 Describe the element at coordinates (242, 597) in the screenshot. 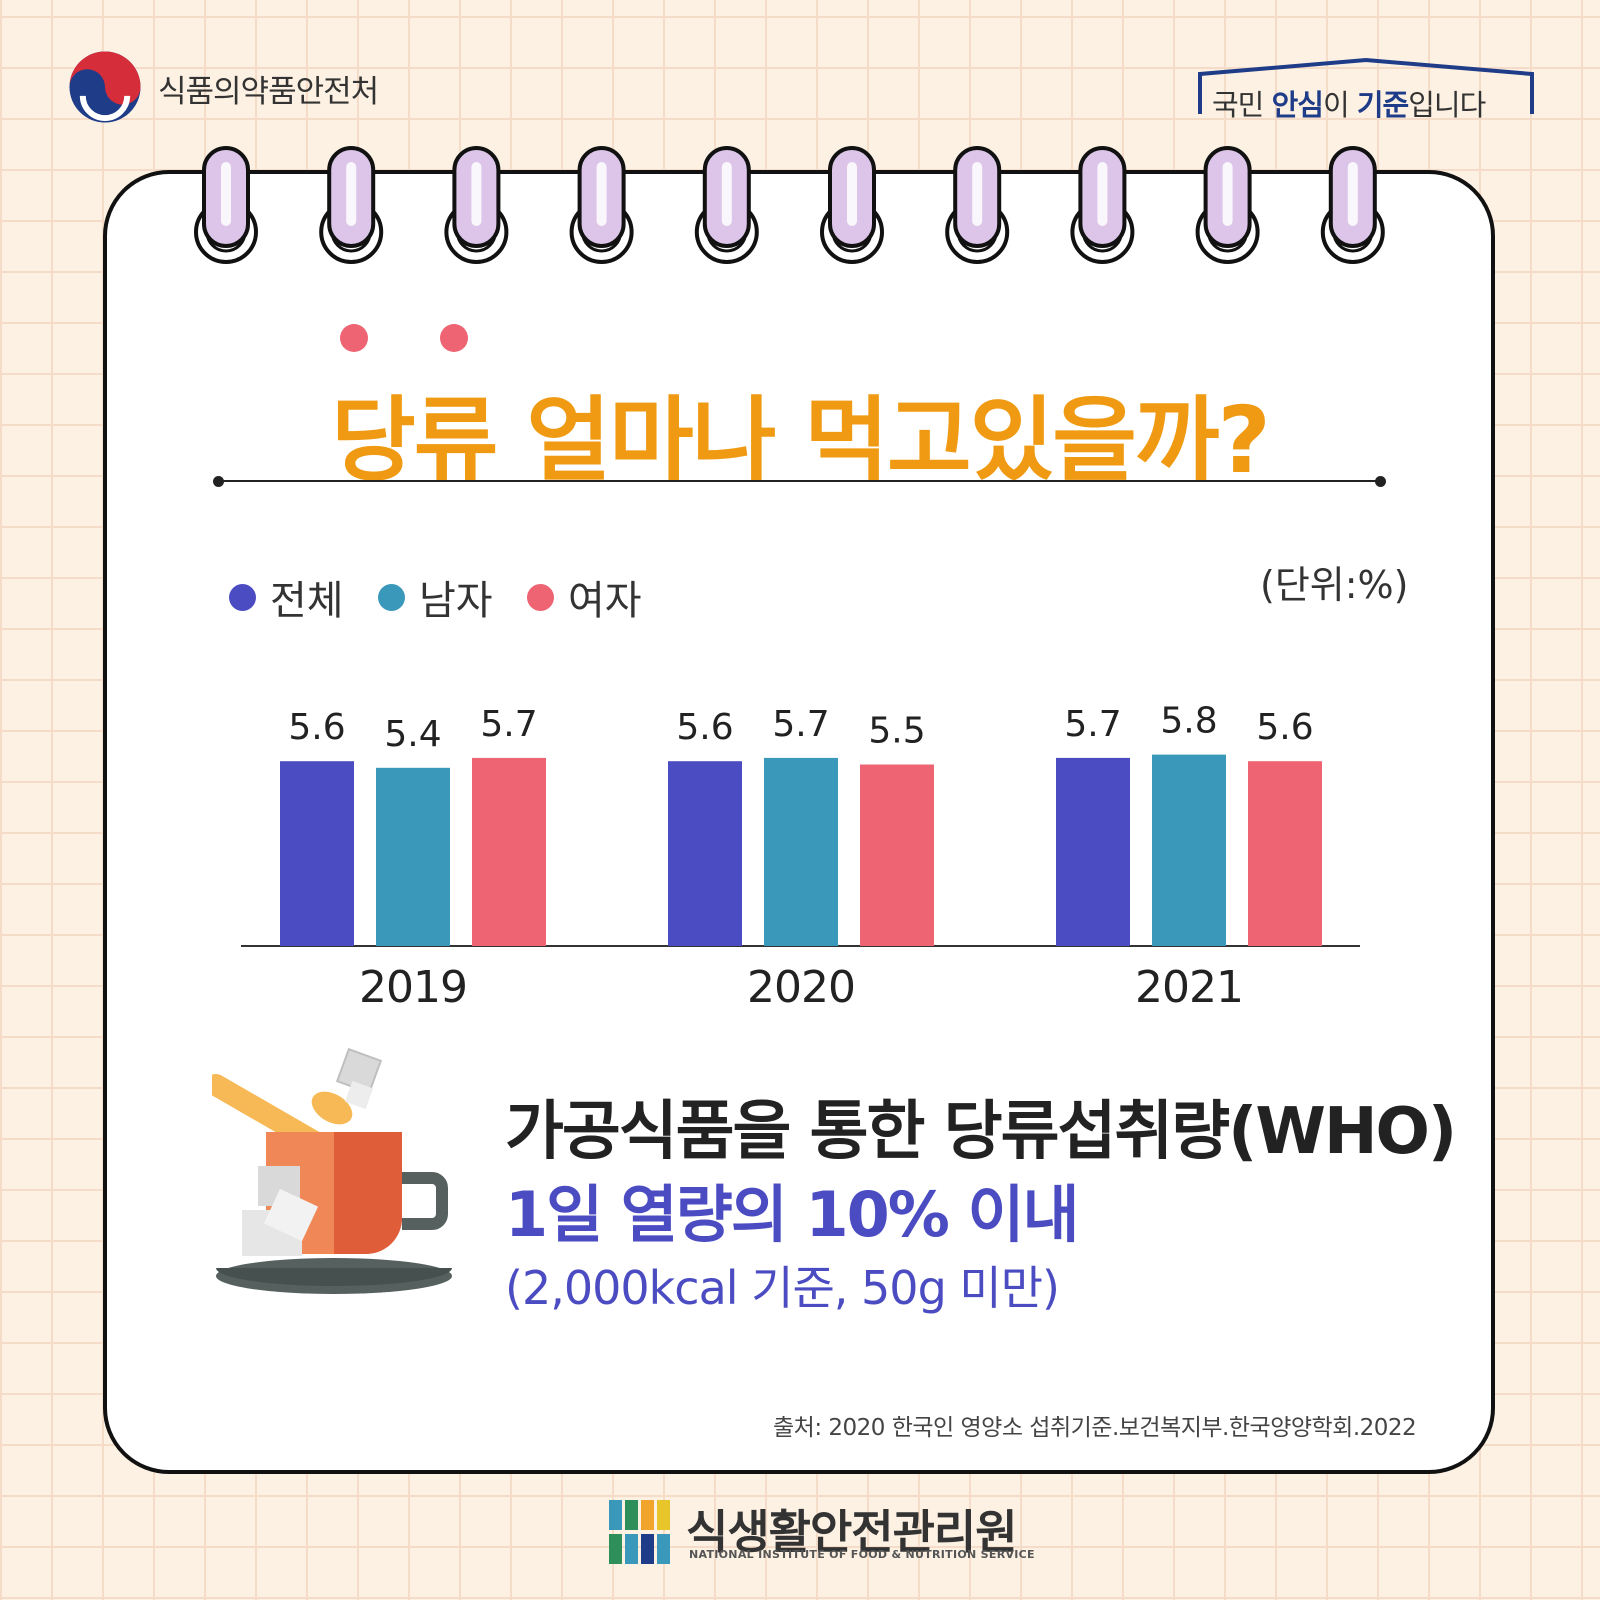

I see `legend-swatch-total` at that location.